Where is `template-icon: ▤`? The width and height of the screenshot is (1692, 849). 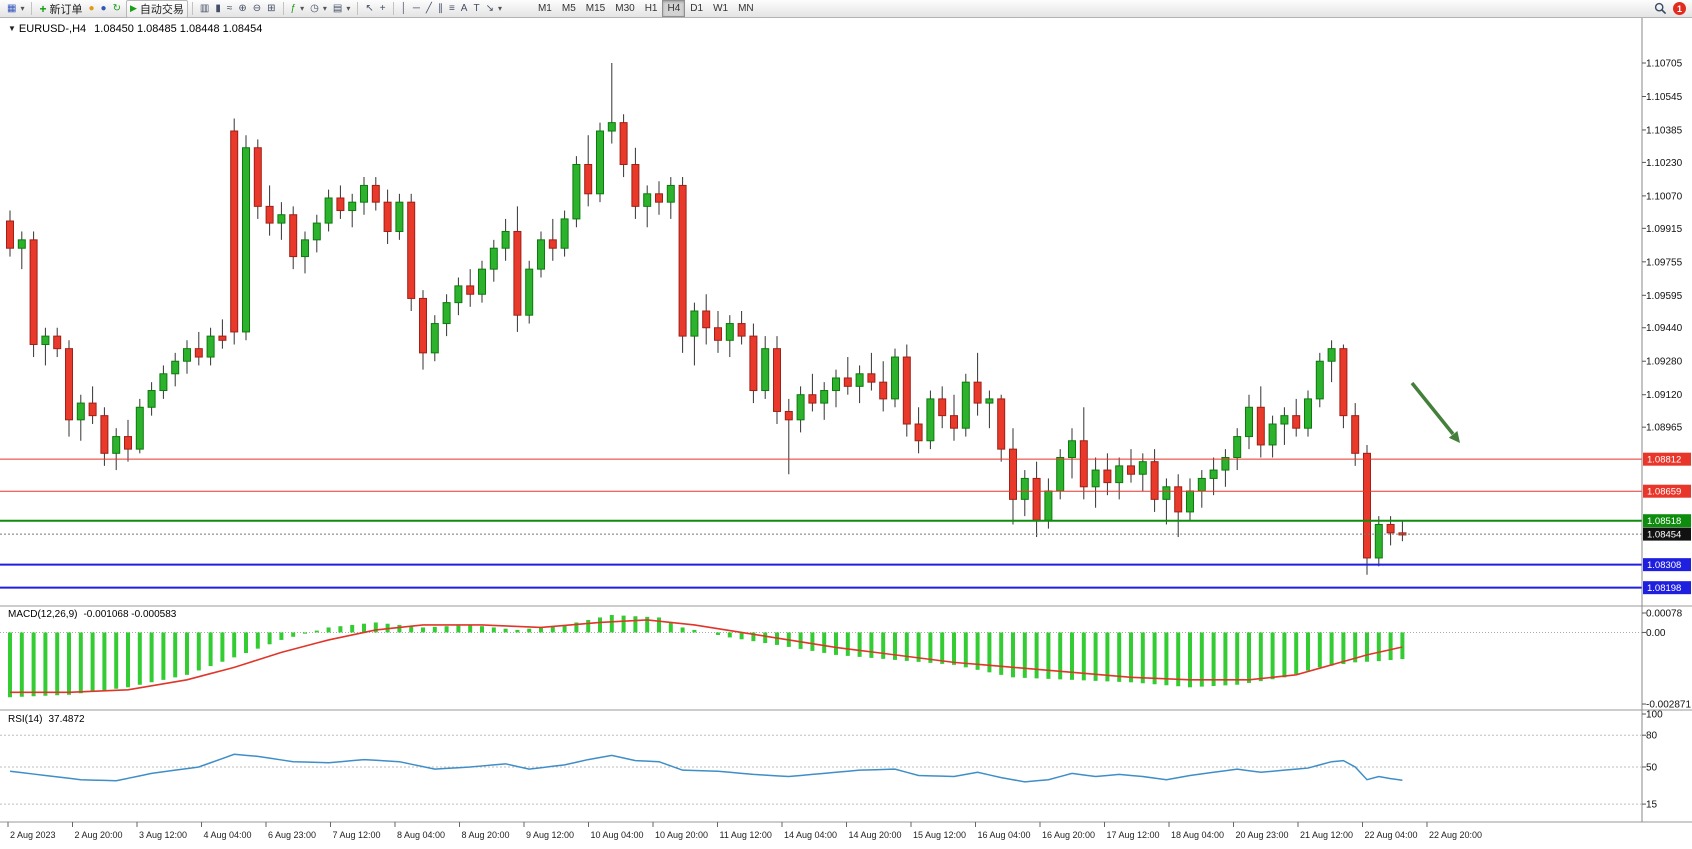
template-icon: ▤ is located at coordinates (337, 8).